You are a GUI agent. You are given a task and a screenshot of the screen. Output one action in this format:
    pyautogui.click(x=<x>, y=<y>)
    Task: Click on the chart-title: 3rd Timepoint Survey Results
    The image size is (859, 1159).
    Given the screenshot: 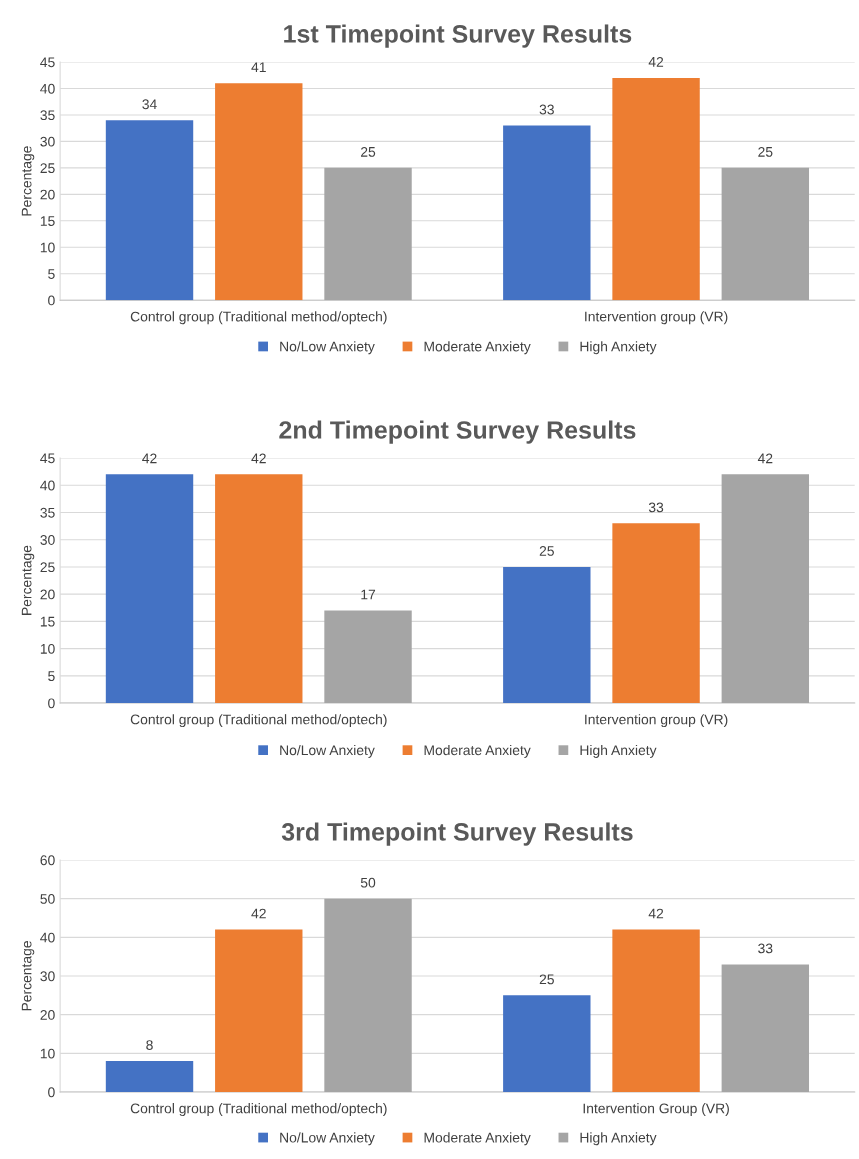 What is the action you would take?
    pyautogui.click(x=457, y=834)
    